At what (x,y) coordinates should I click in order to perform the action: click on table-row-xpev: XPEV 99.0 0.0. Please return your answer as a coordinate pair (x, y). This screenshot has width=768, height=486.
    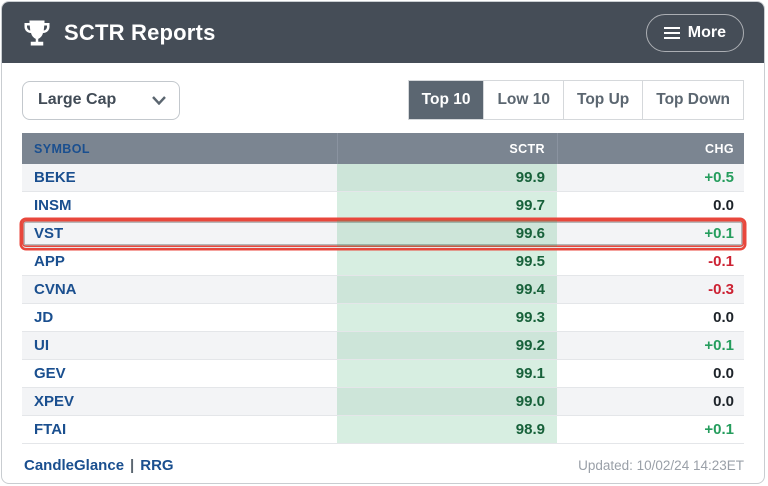
    Looking at the image, I should click on (383, 402).